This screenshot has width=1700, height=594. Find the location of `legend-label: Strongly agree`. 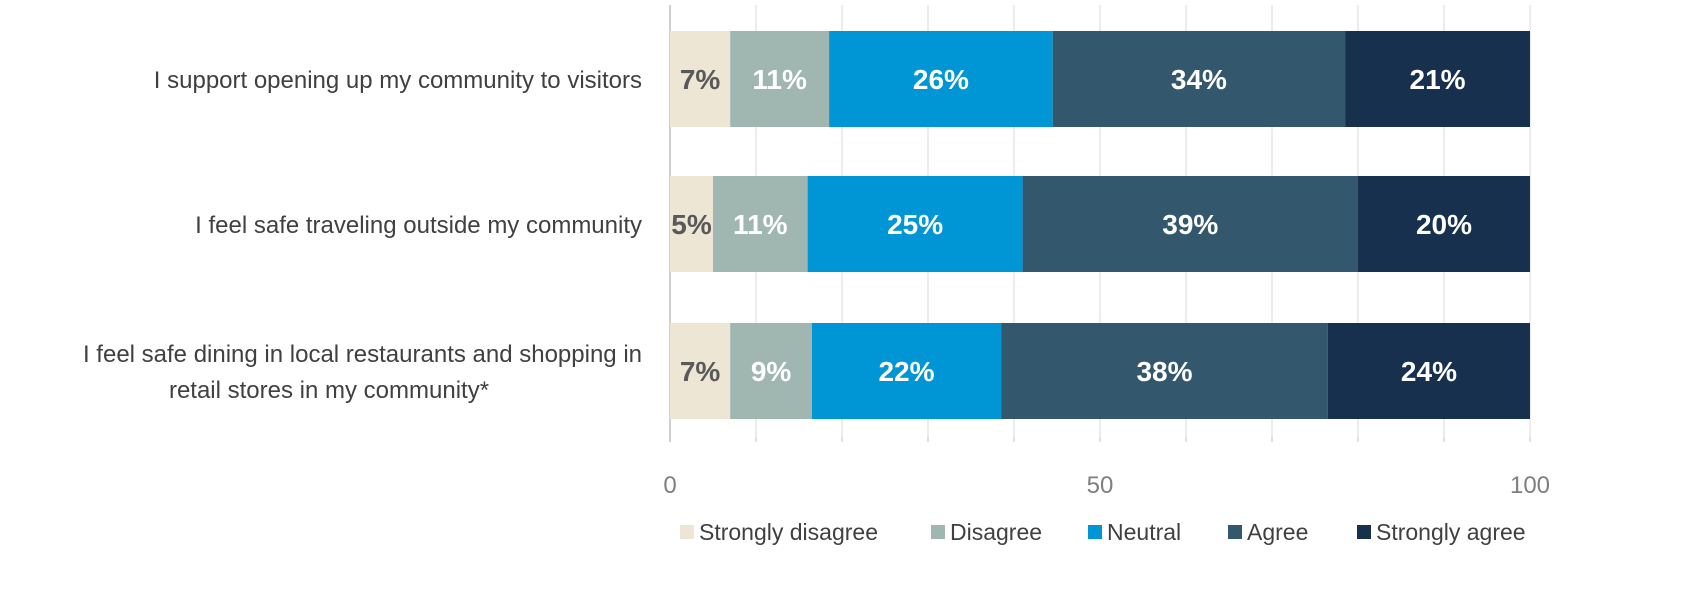

legend-label: Strongly agree is located at coordinates (1451, 532).